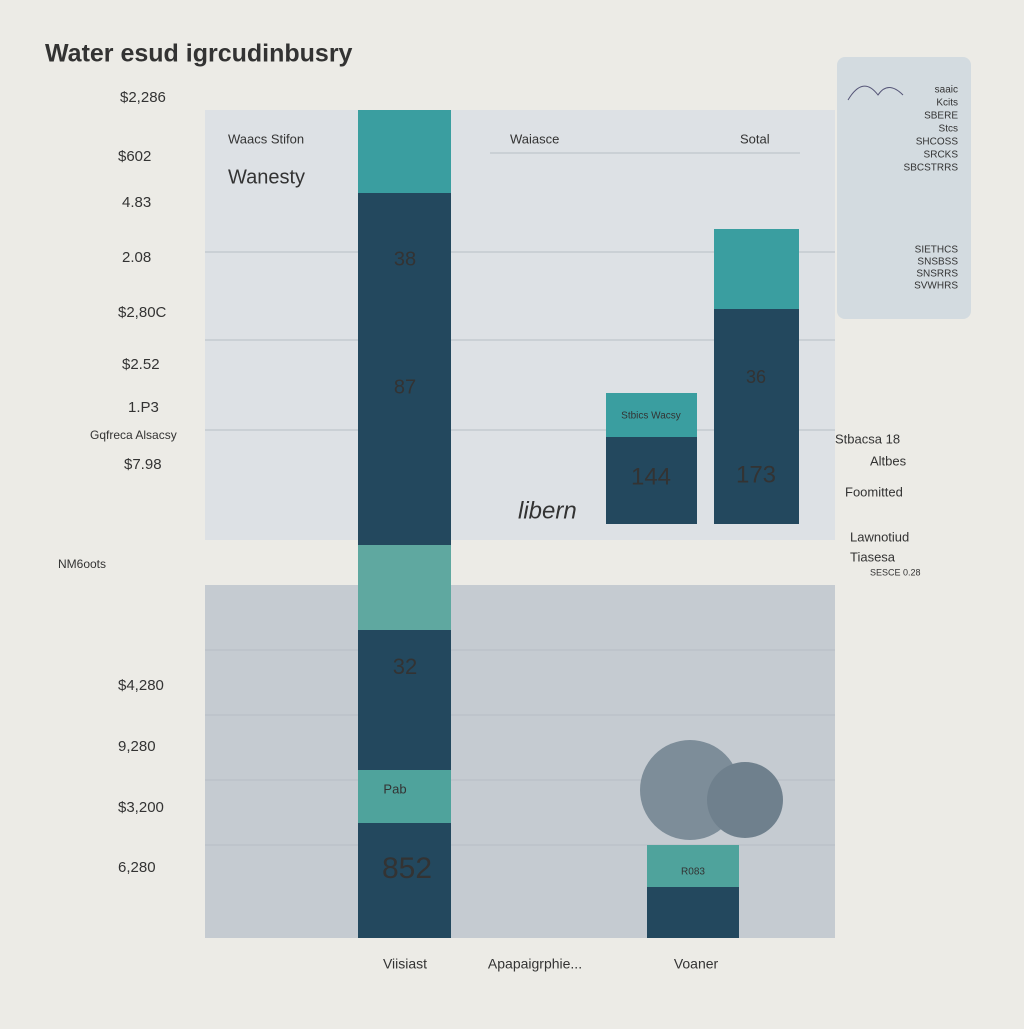 The width and height of the screenshot is (1024, 1029). Describe the element at coordinates (875, 93) in the screenshot. I see `card-icon` at that location.